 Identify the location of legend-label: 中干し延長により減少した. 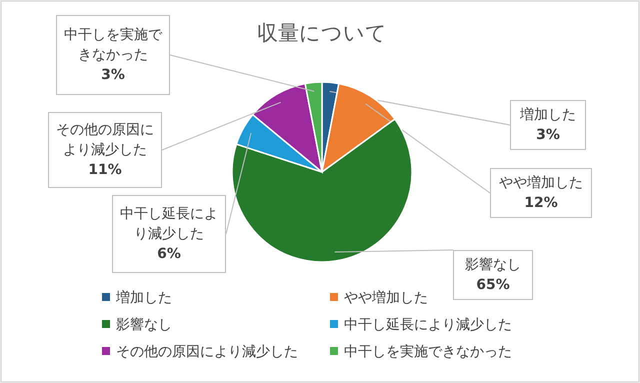
(428, 325).